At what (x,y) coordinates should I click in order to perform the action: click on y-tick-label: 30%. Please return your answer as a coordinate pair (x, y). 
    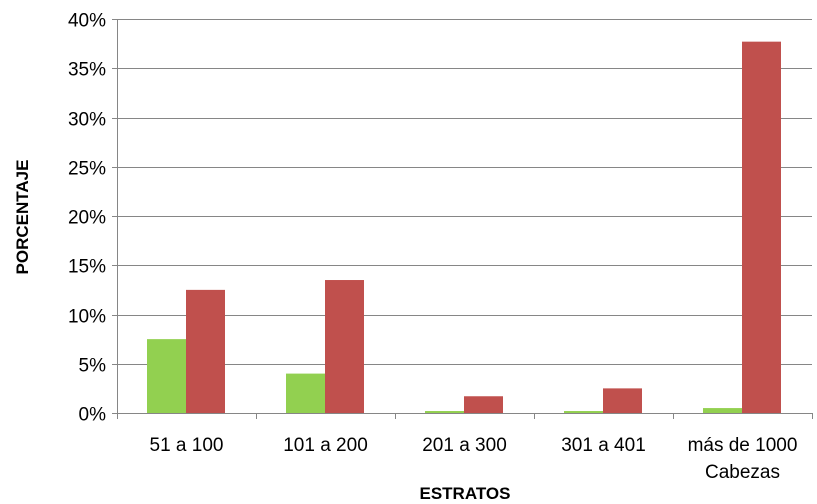
    Looking at the image, I should click on (87, 120).